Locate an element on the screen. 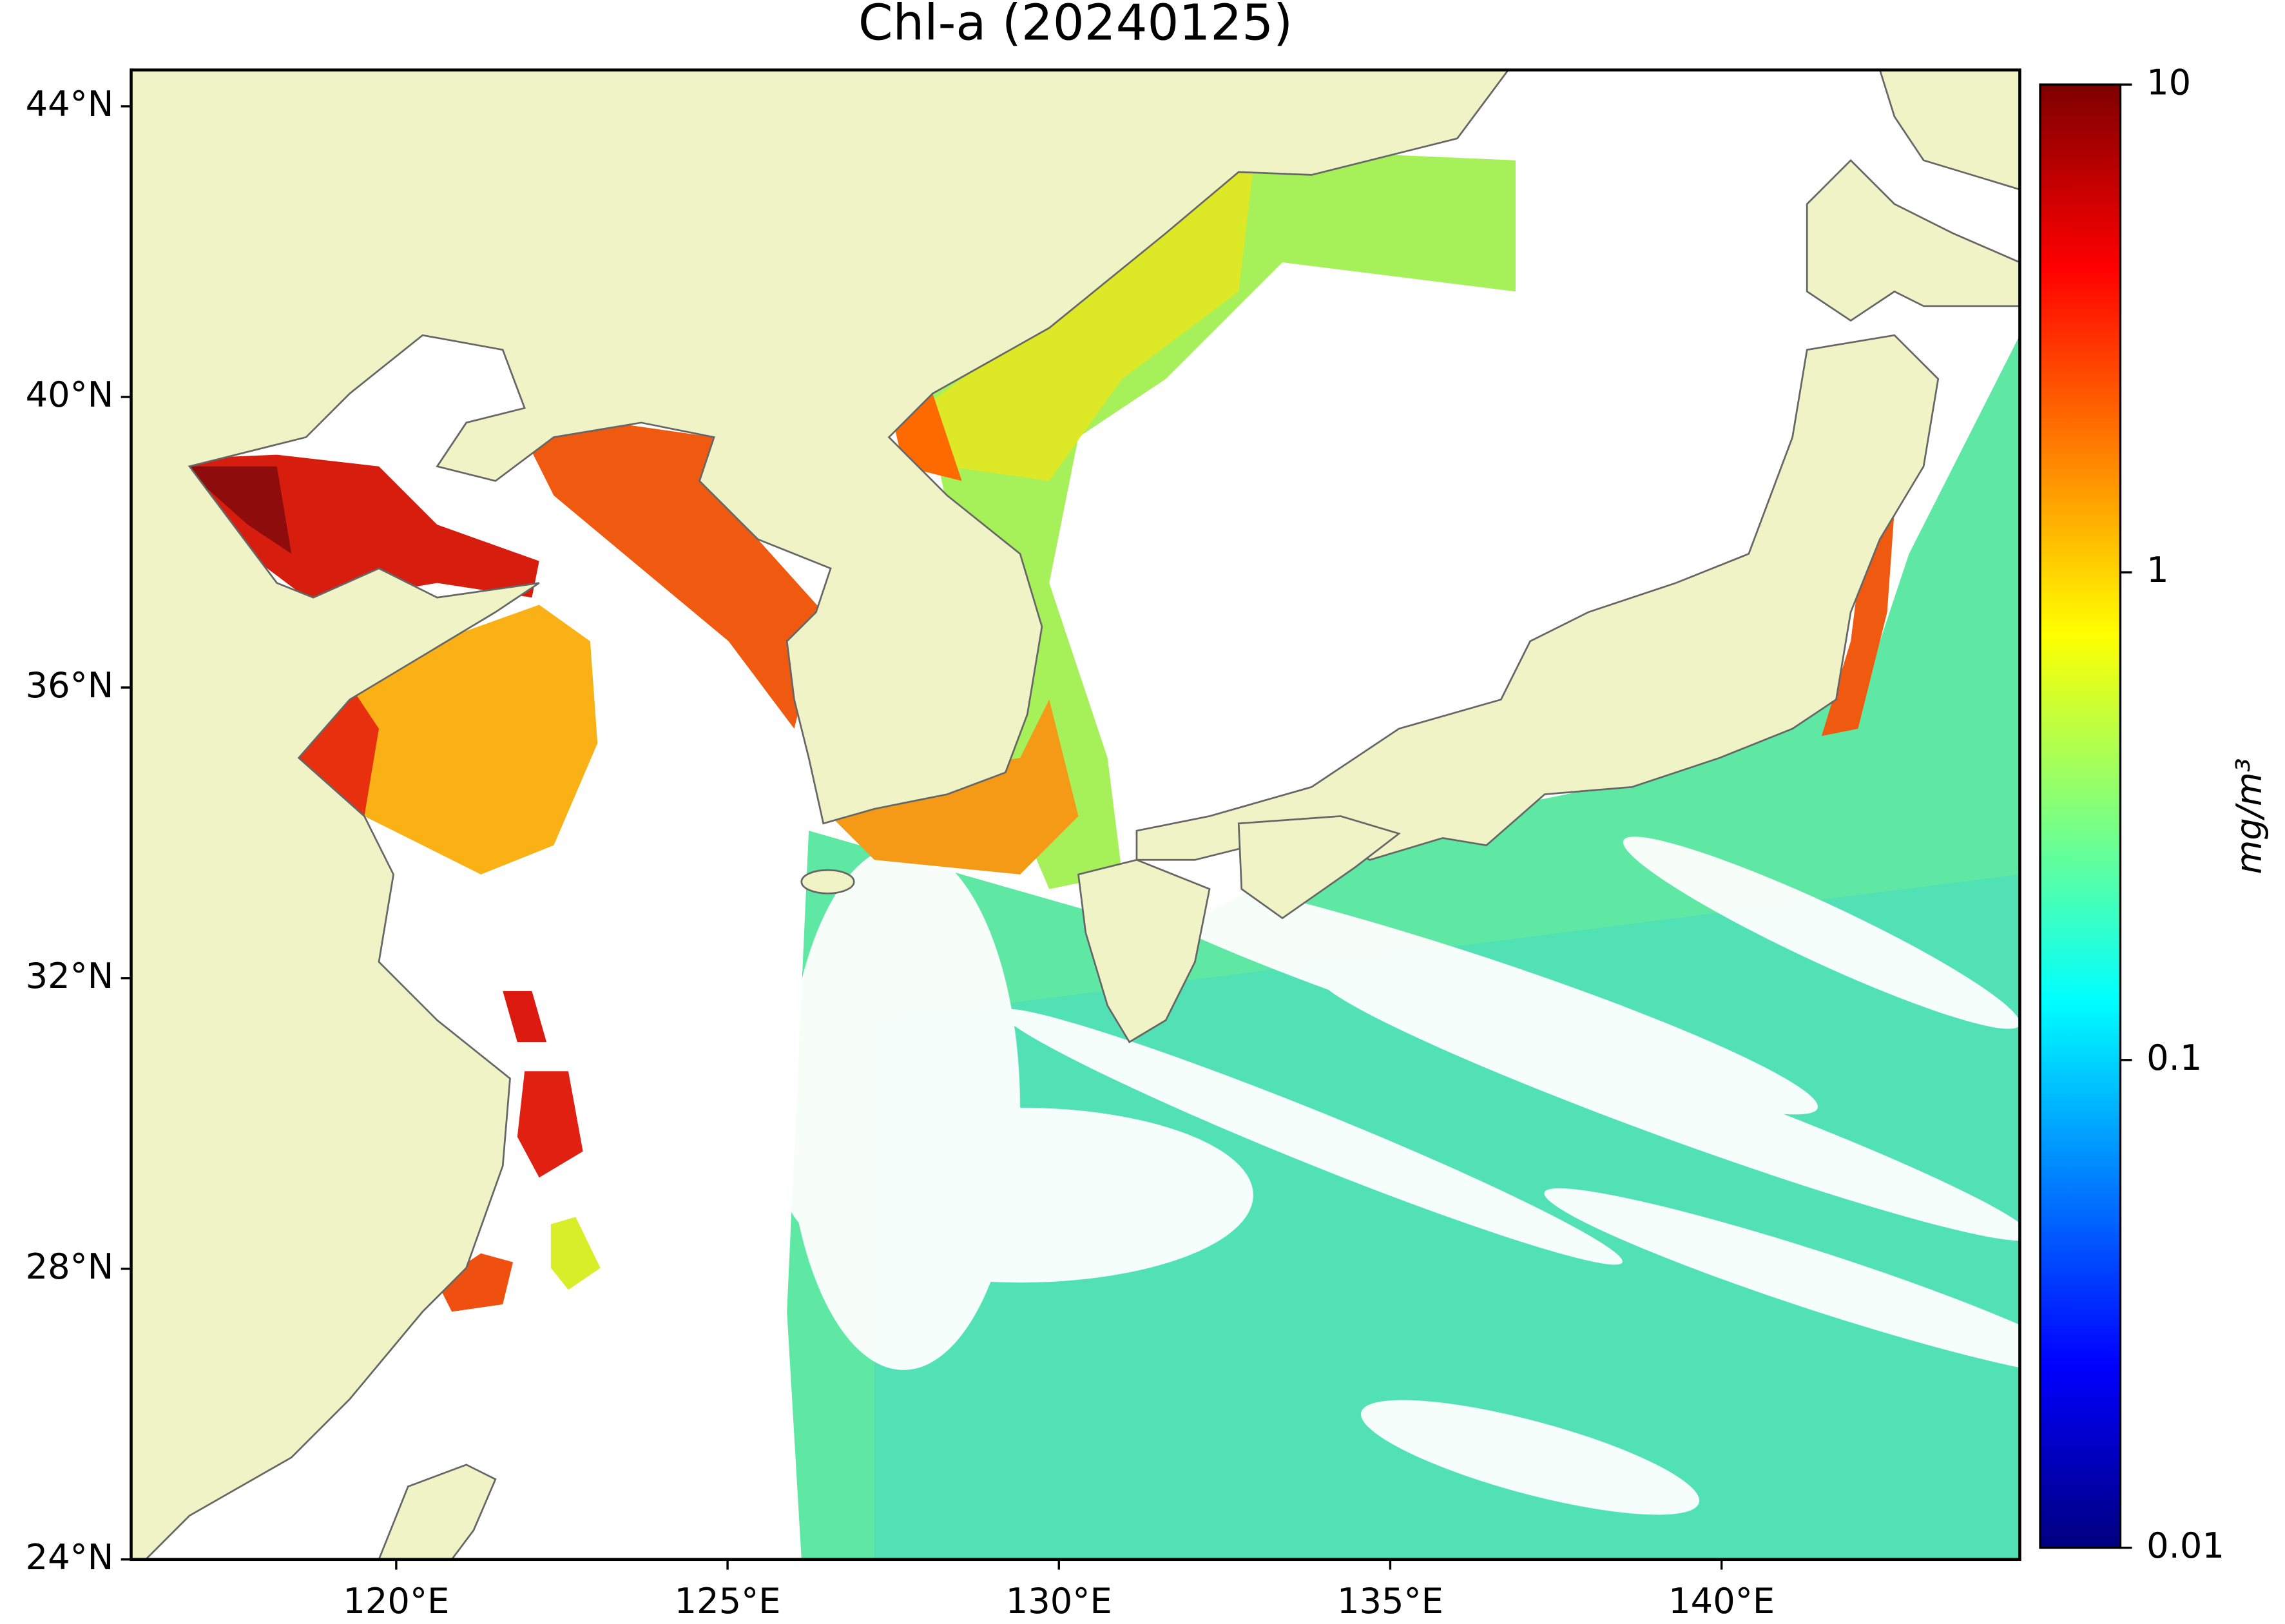 The height and width of the screenshot is (1624, 2285). x-tick-label: 135°E is located at coordinates (1390, 1601).